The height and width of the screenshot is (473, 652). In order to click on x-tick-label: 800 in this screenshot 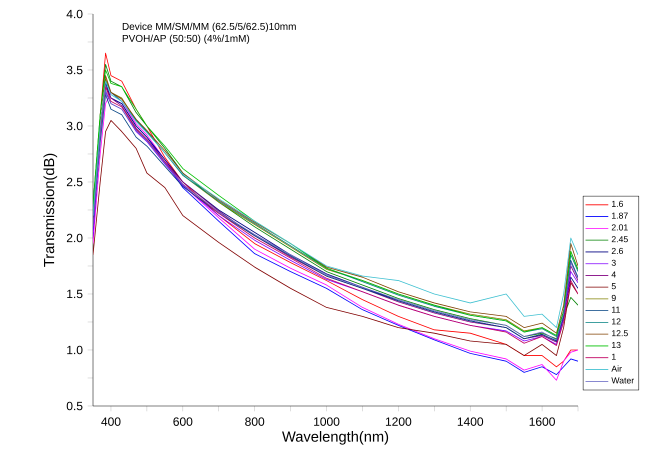, I will do `click(254, 421)`.